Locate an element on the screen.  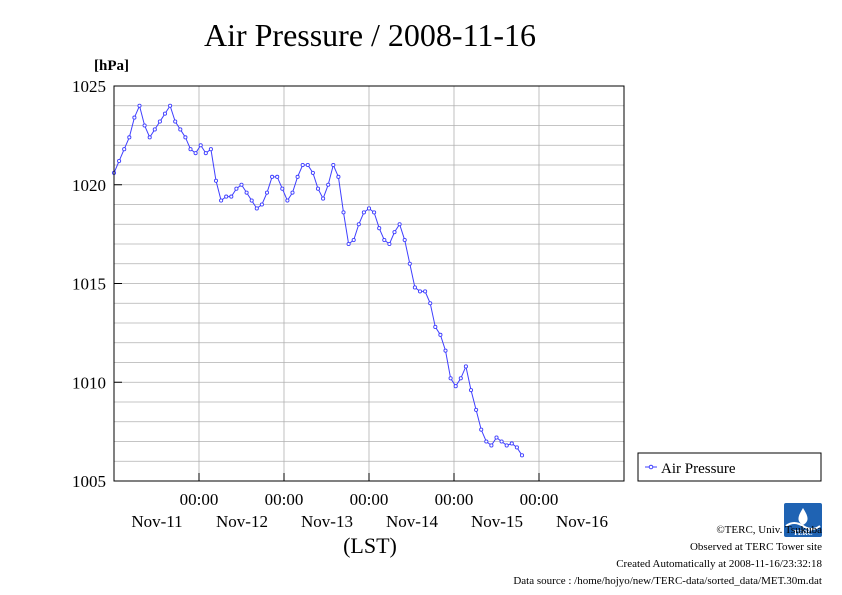
legend-label: Air Pressure is located at coordinates (698, 469).